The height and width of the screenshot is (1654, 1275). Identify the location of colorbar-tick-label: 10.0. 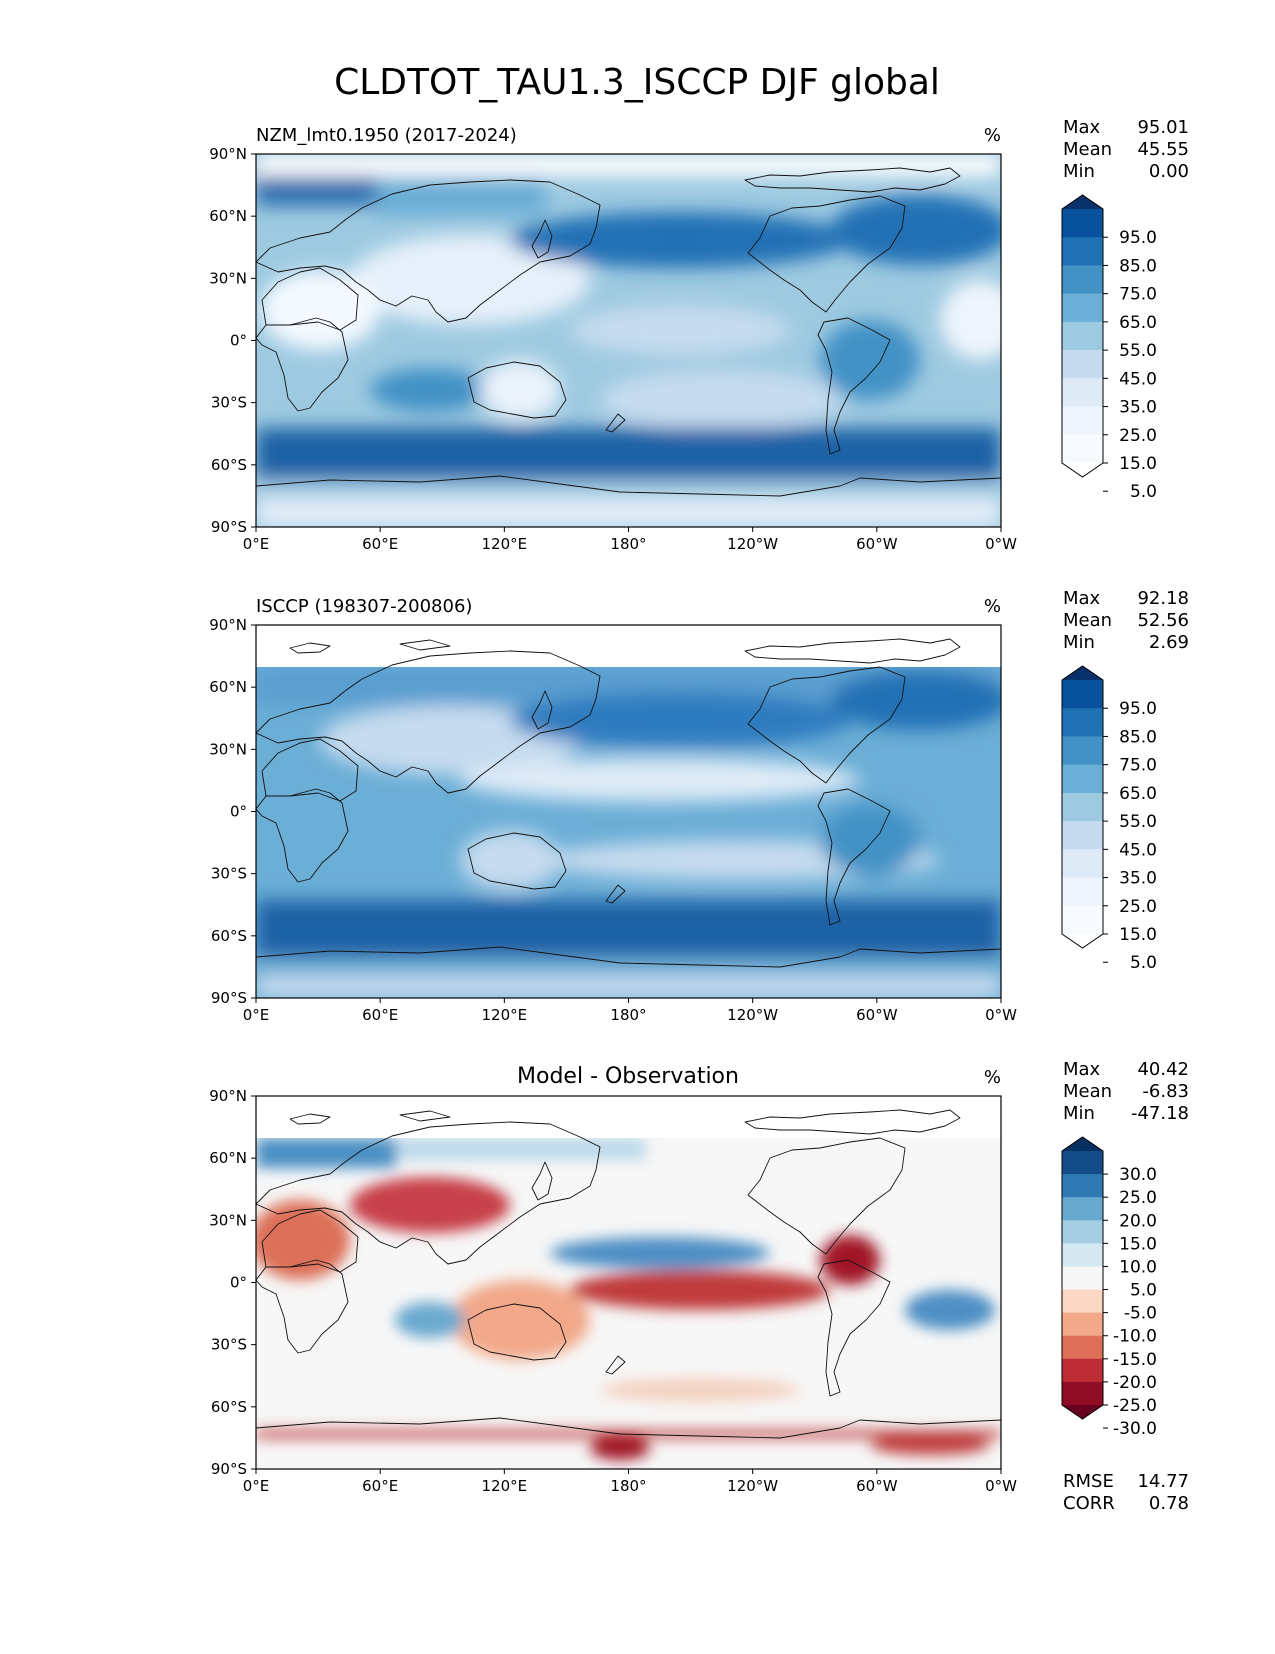
(1138, 1267).